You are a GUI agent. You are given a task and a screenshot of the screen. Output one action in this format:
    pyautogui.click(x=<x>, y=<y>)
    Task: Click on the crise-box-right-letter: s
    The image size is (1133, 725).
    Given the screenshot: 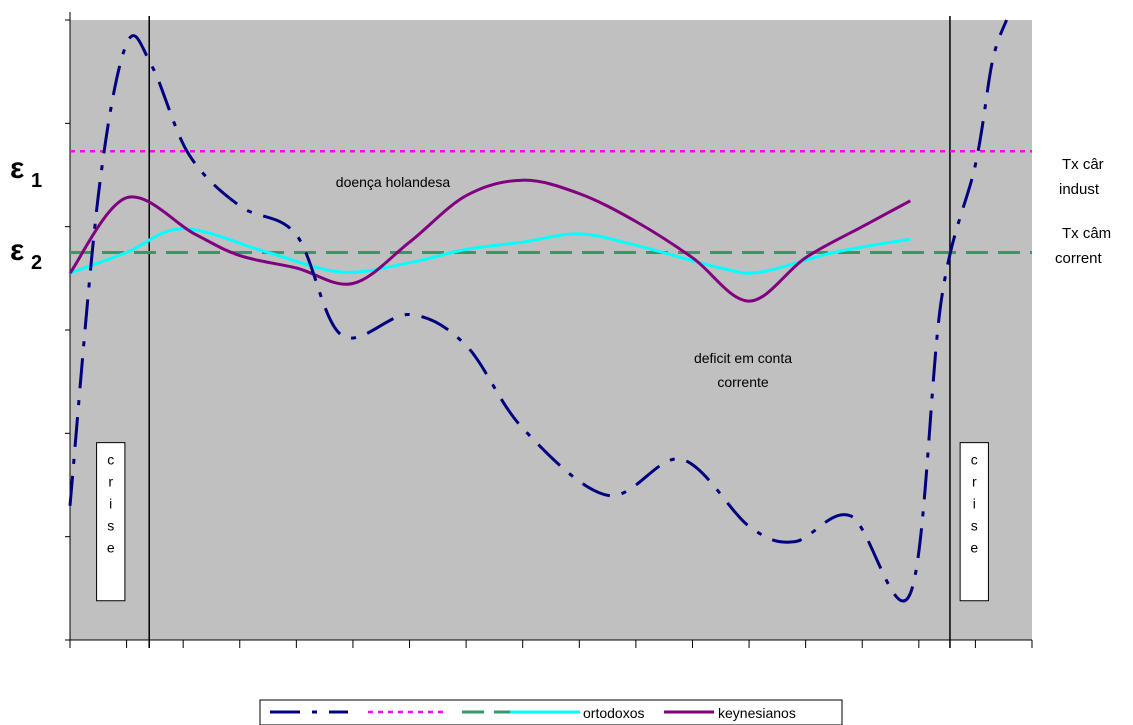 What is the action you would take?
    pyautogui.click(x=974, y=526)
    